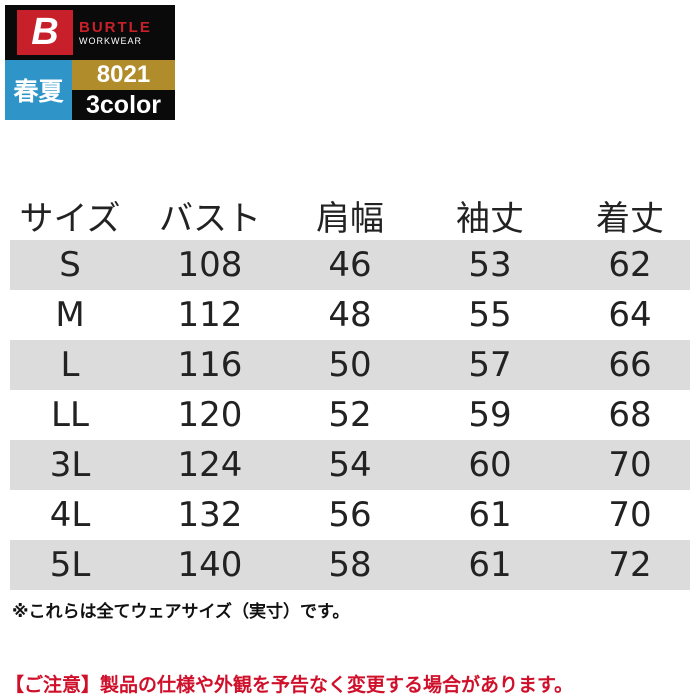  What do you see at coordinates (490, 465) in the screenshot?
I see `table-cell: 60` at bounding box center [490, 465].